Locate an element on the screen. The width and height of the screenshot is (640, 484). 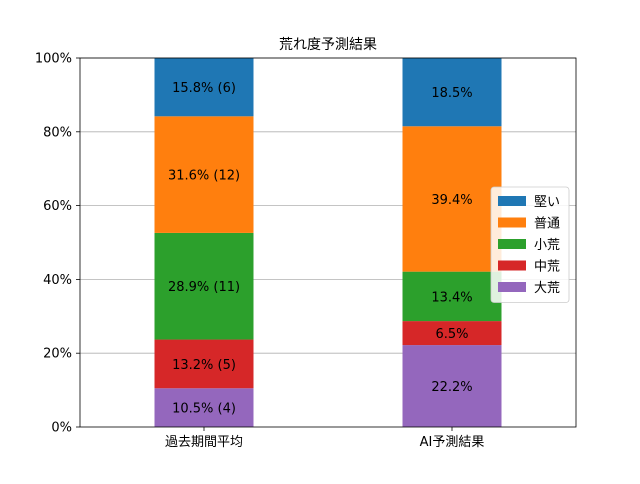
y-tick-label: 80% is located at coordinates (57, 132).